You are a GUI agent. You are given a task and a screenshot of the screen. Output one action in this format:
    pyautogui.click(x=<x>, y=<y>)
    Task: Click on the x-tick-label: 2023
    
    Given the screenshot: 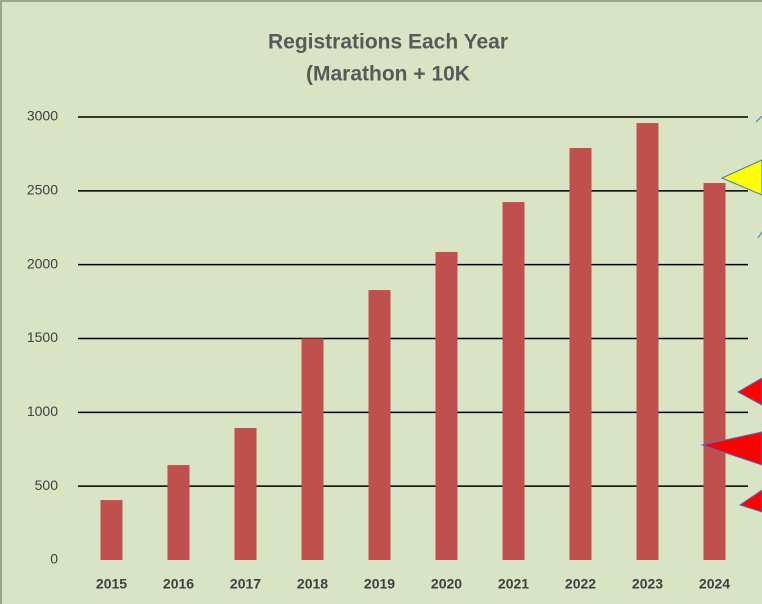 What is the action you would take?
    pyautogui.click(x=647, y=584)
    